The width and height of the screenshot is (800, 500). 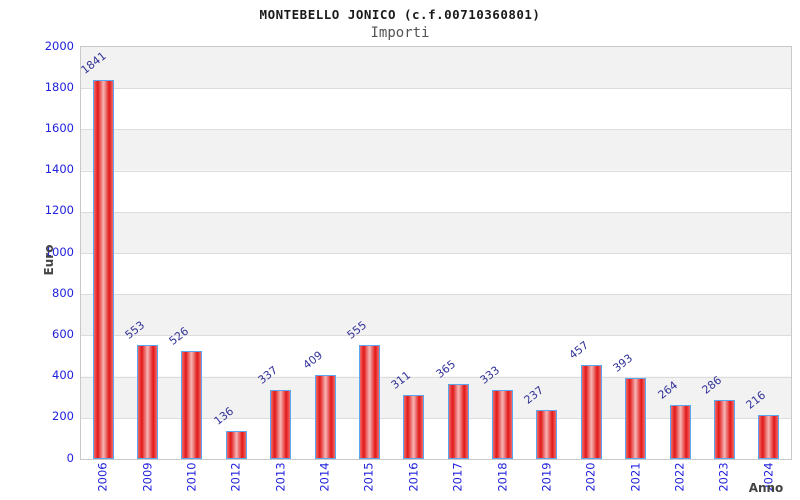 What do you see at coordinates (414, 426) in the screenshot?
I see `bar-2016` at bounding box center [414, 426].